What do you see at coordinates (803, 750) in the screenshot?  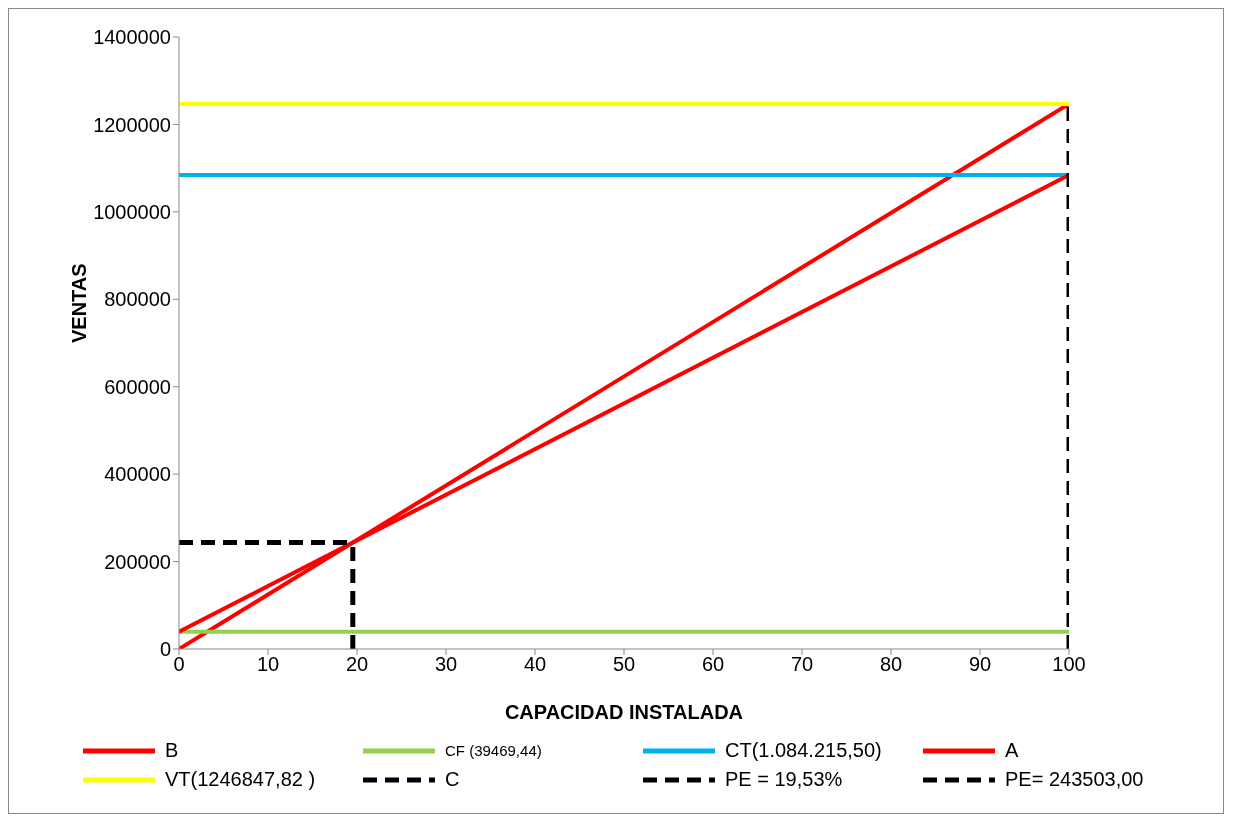 I see `legend-label: CT(1.084.215,50)` at bounding box center [803, 750].